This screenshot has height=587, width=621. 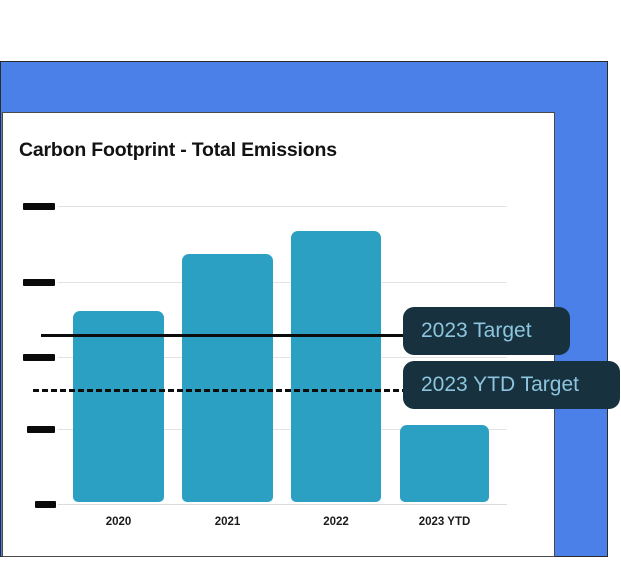 I want to click on page-title: Carbon Footprint - Total Emissions, so click(x=178, y=150).